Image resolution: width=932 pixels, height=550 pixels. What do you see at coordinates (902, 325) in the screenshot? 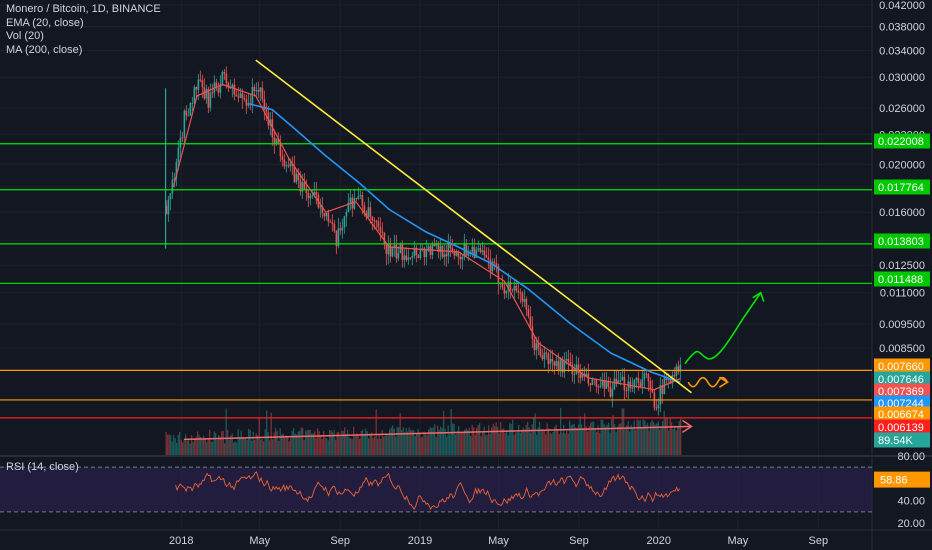
I see `y-tick-label: 0.009500` at bounding box center [902, 325].